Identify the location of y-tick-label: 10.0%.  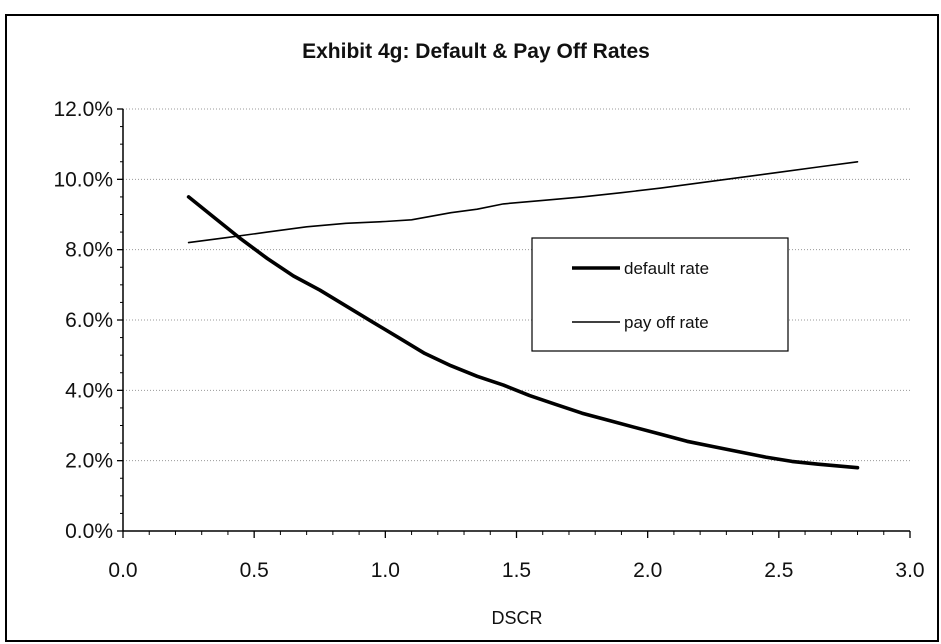
(83, 179).